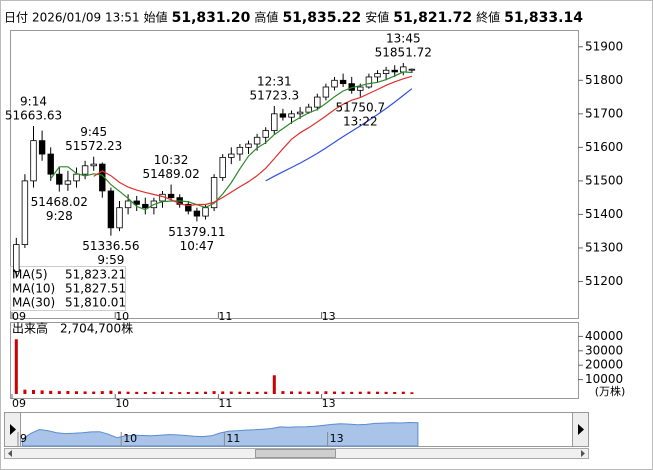 The image size is (653, 470). I want to click on header-value: 51,831.20, so click(211, 18).